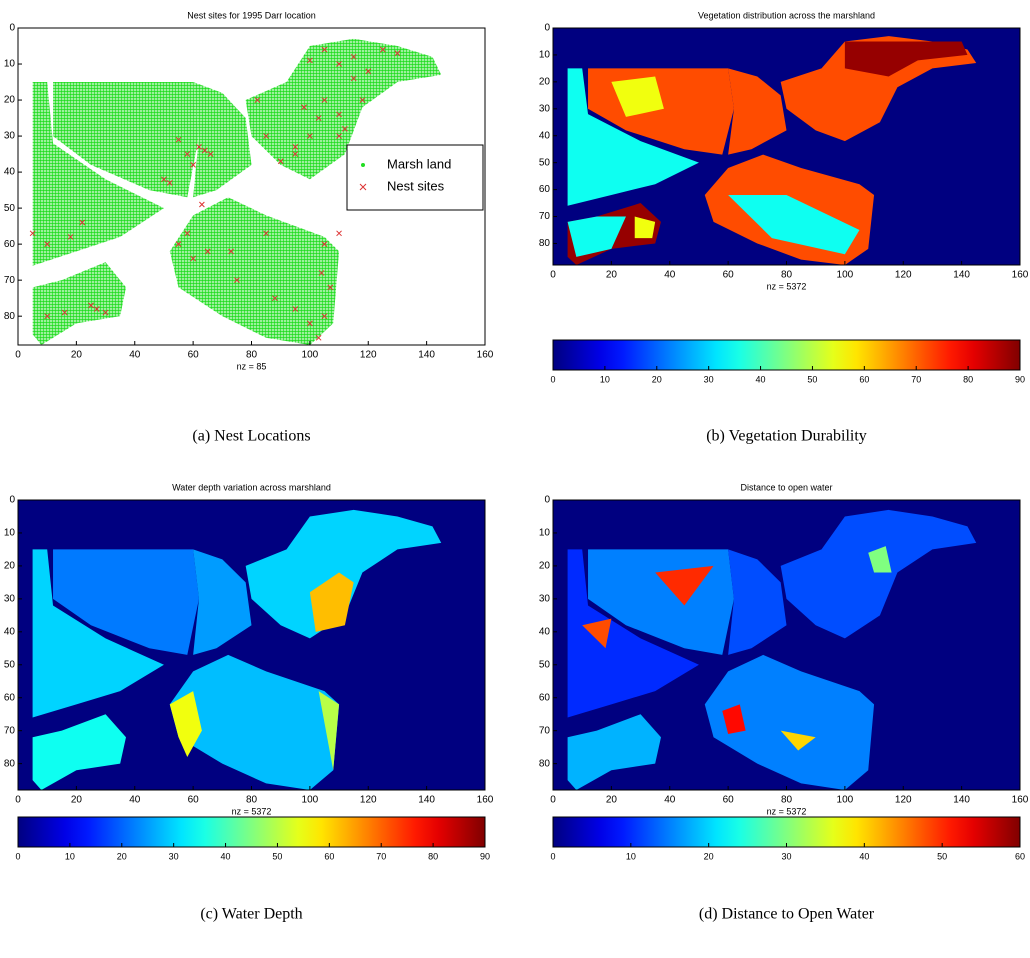  Describe the element at coordinates (252, 366) in the screenshot. I see `x-axis-label: nz = 85` at that location.